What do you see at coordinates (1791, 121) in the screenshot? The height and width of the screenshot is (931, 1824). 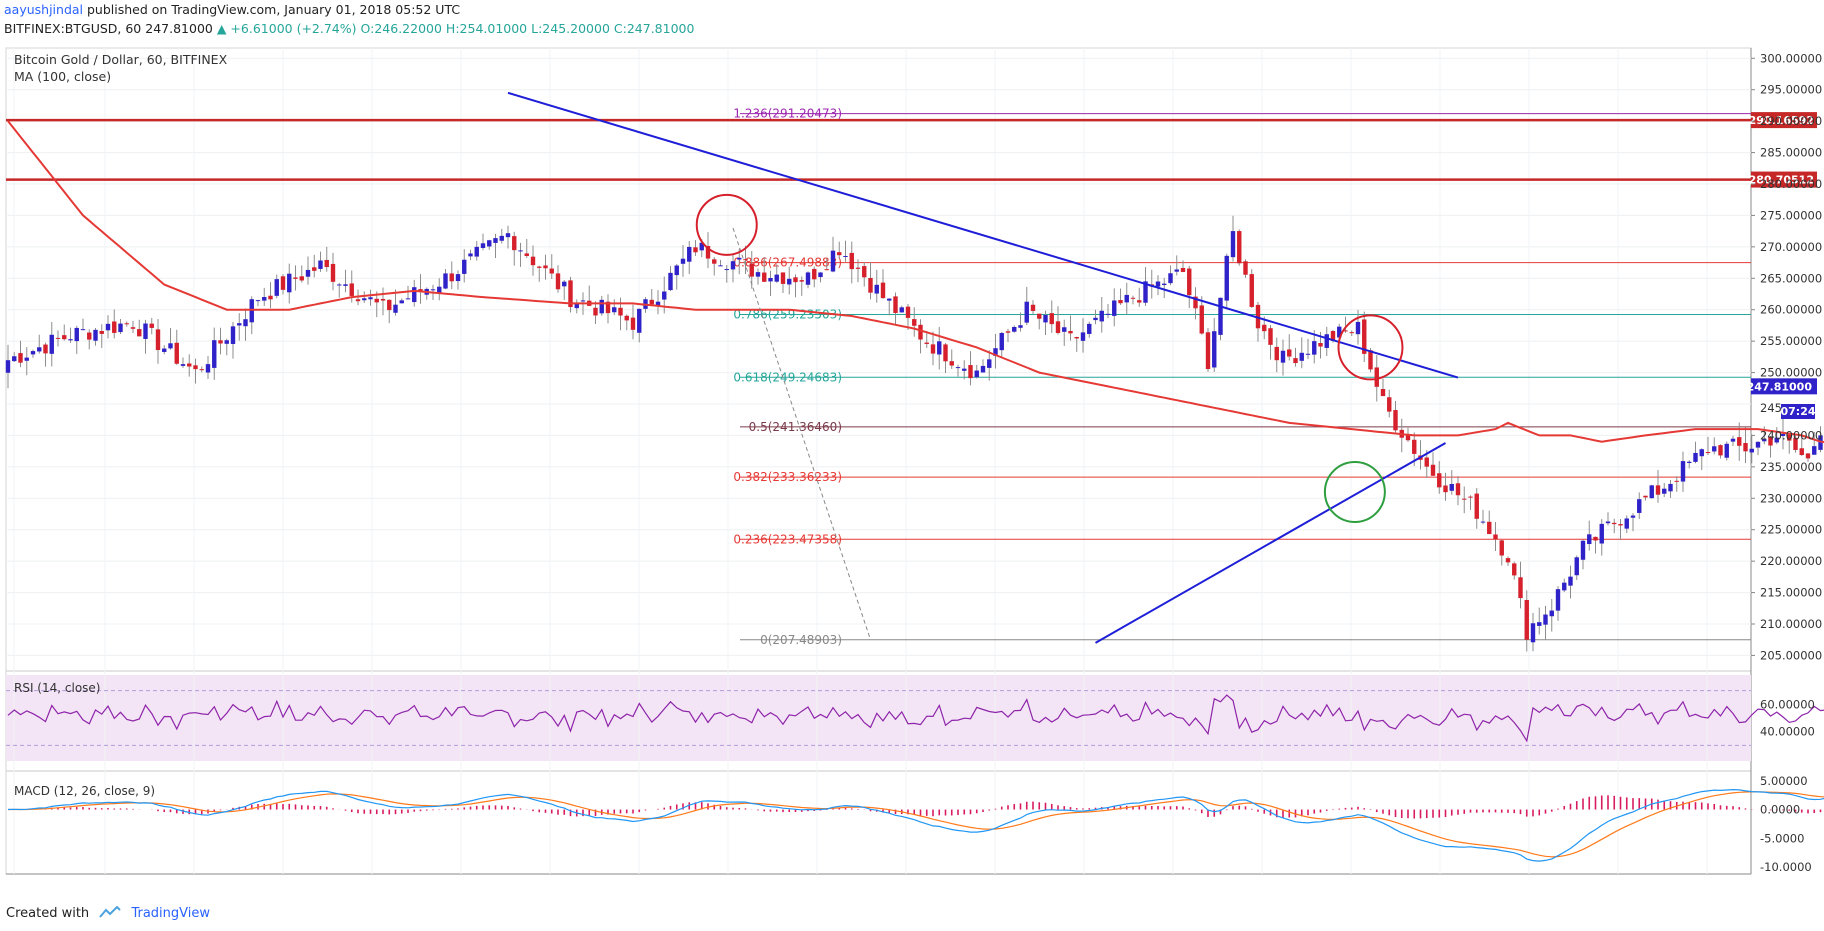 I see `price-tick-label: 290.00000` at bounding box center [1791, 121].